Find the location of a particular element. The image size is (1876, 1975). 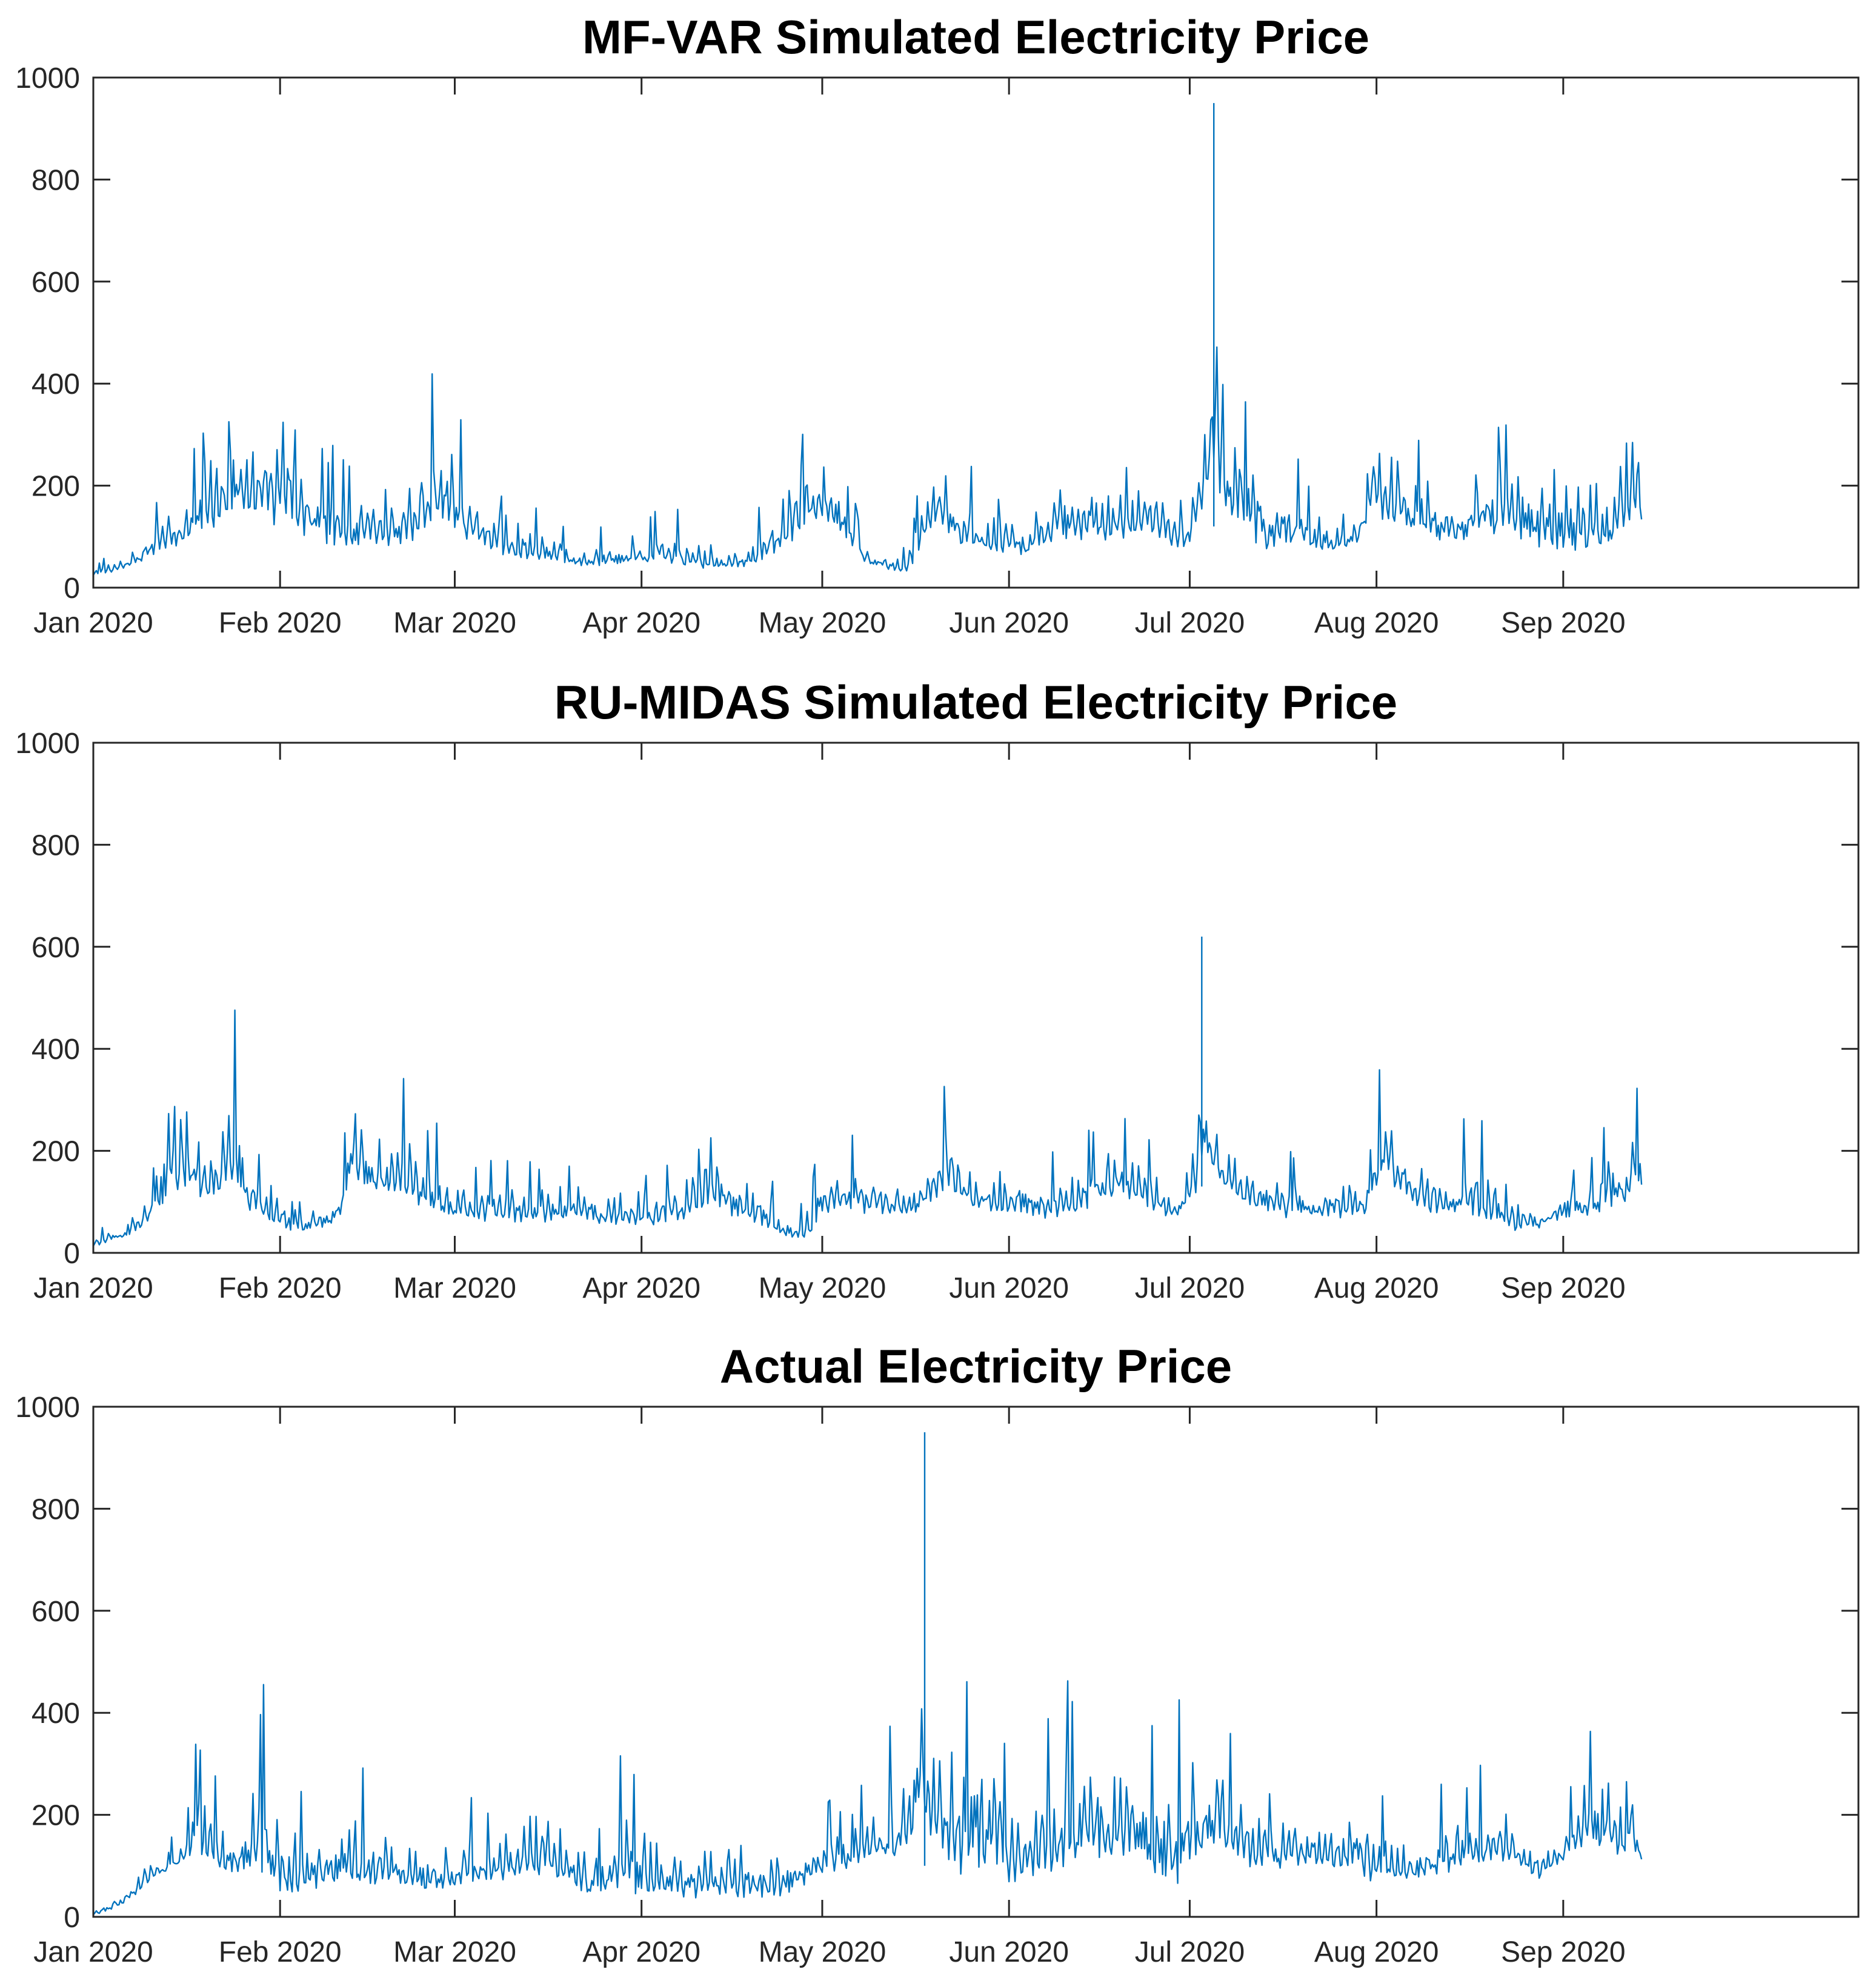

chart-title: Actual Electricity Price is located at coordinates (976, 1366).